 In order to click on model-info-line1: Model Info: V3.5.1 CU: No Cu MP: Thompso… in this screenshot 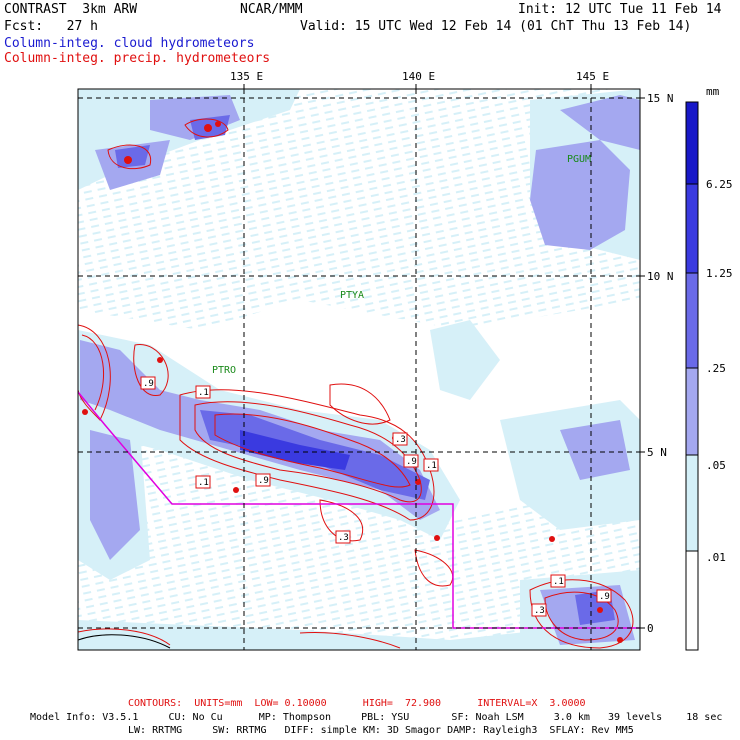, I will do `click(376, 717)`.